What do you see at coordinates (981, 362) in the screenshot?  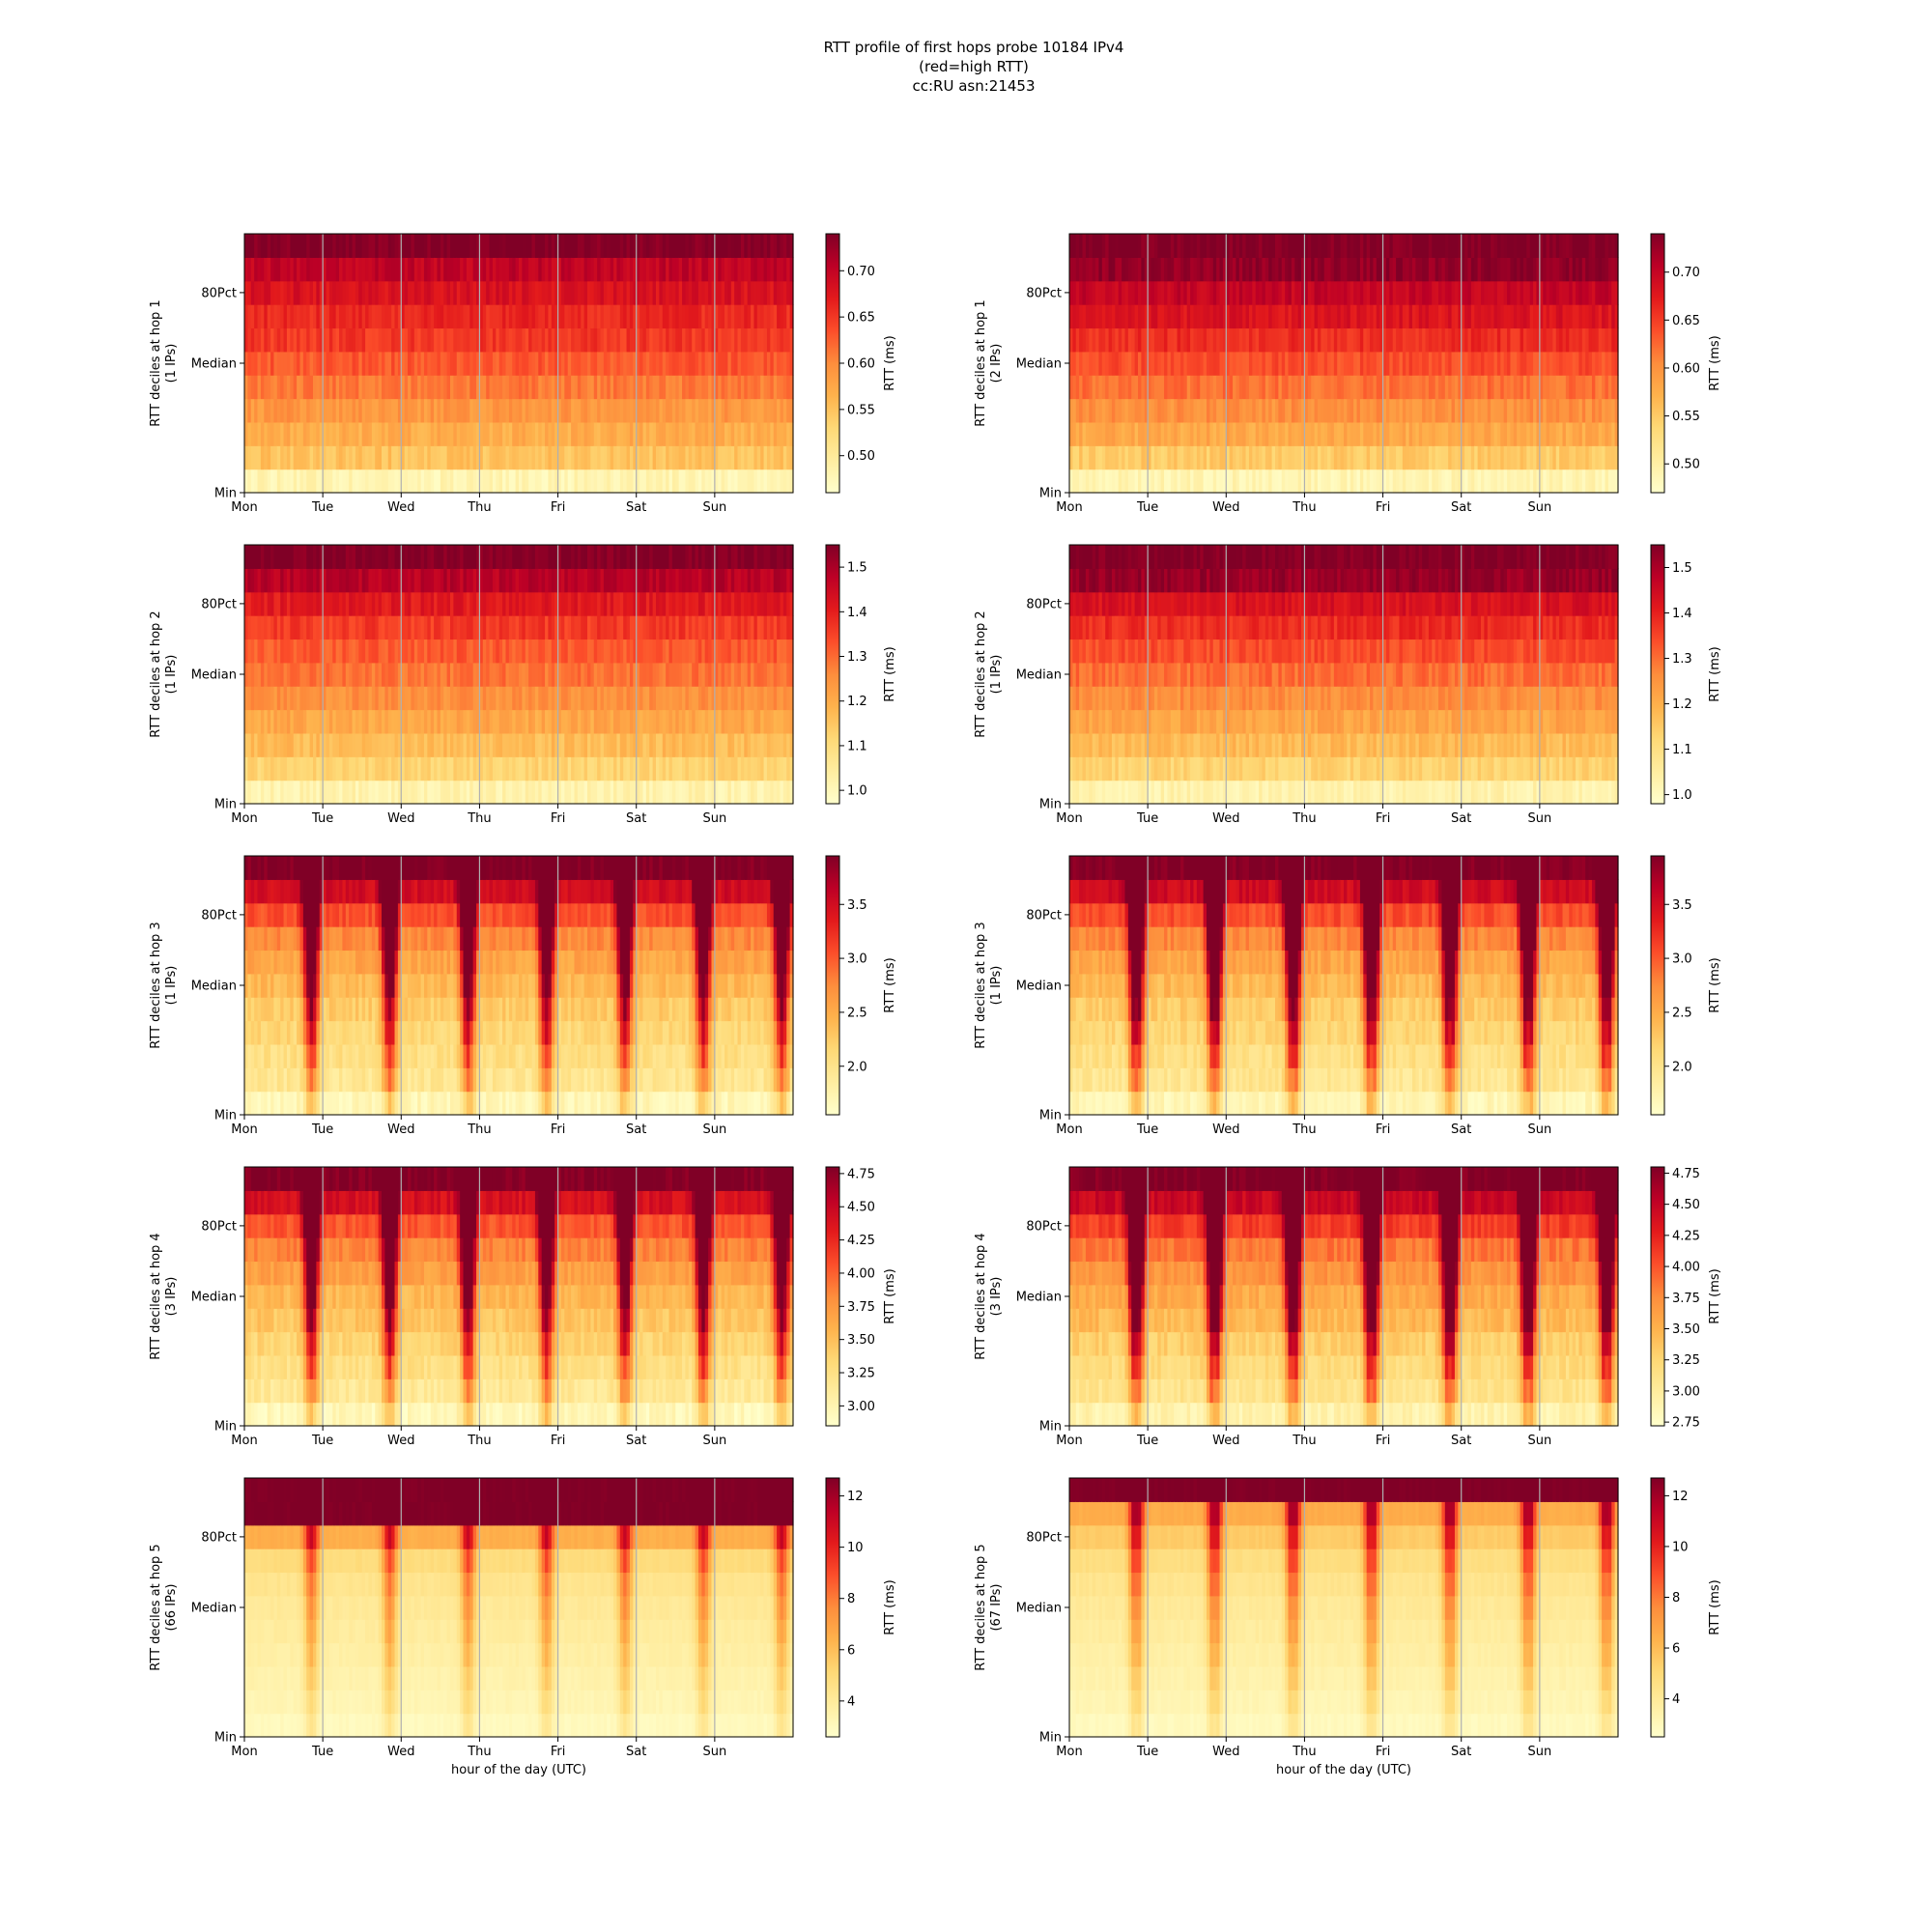 I see `y-axis-label: RTT deciles at hop 1` at bounding box center [981, 362].